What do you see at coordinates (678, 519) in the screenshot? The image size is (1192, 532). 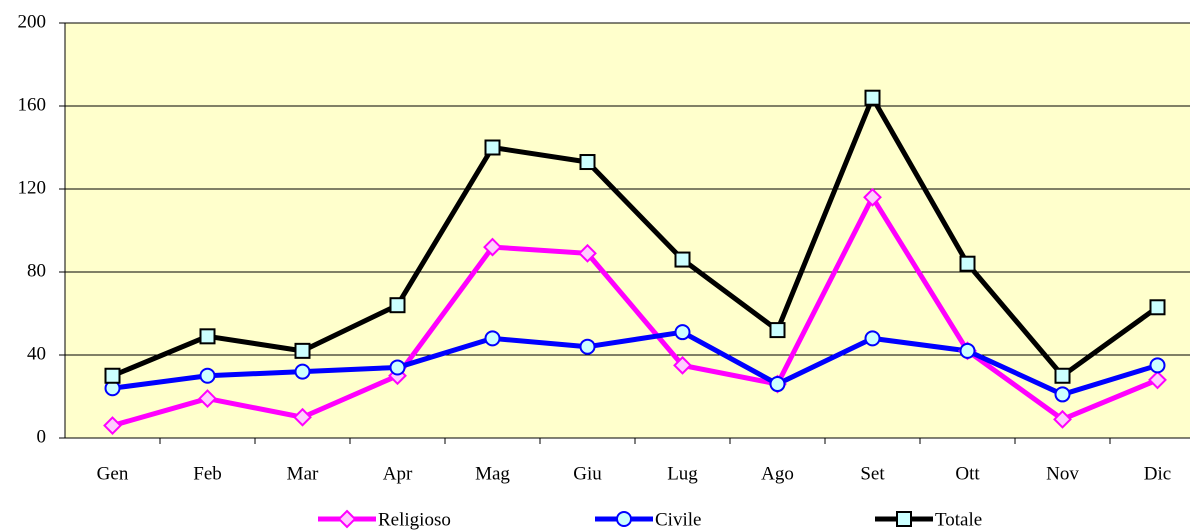 I see `legend-label: Civile` at bounding box center [678, 519].